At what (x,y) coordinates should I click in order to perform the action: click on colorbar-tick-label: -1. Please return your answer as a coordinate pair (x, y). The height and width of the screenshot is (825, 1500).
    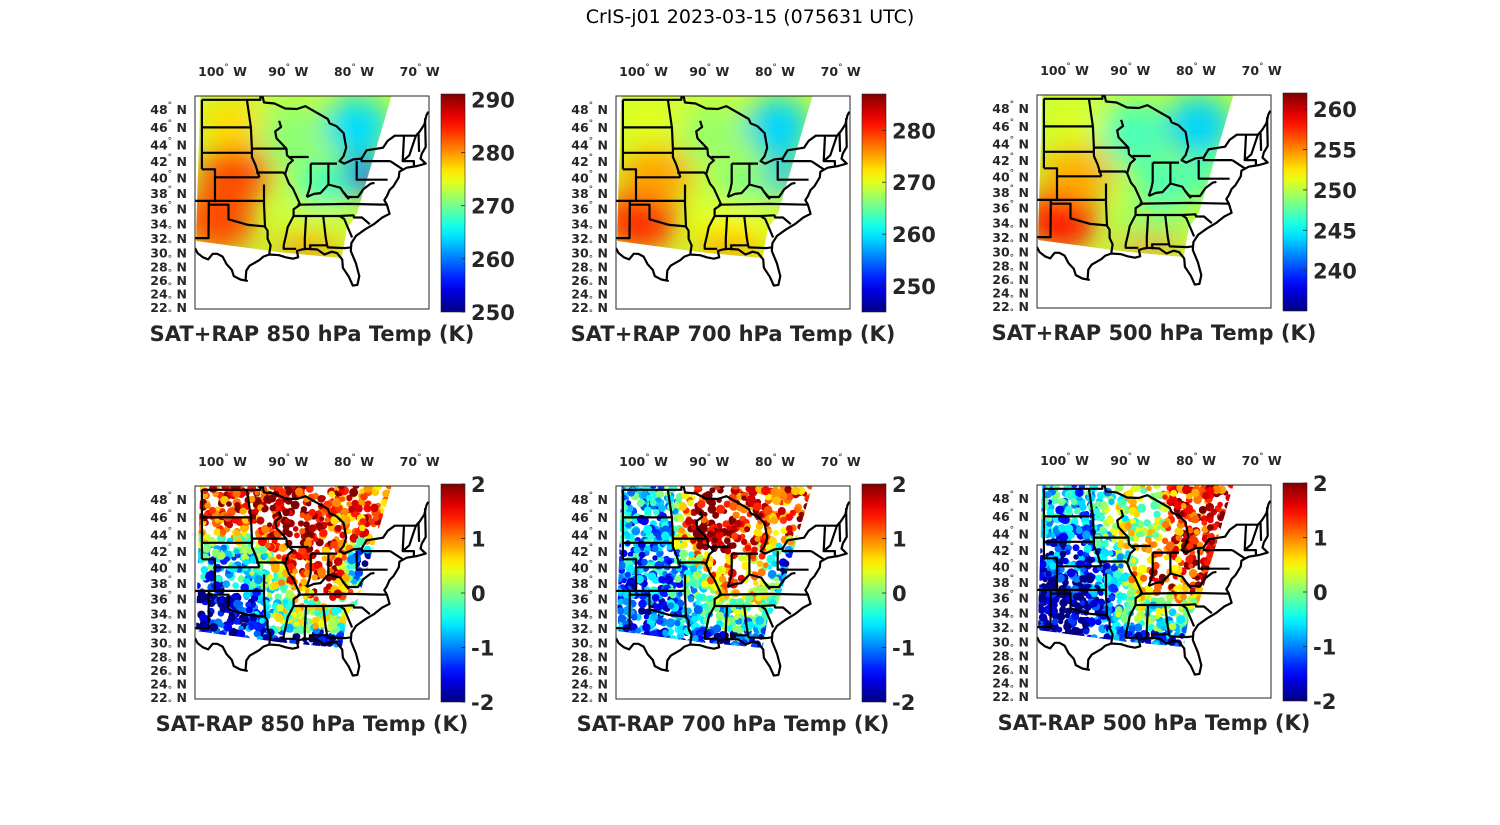
    Looking at the image, I should click on (1324, 648).